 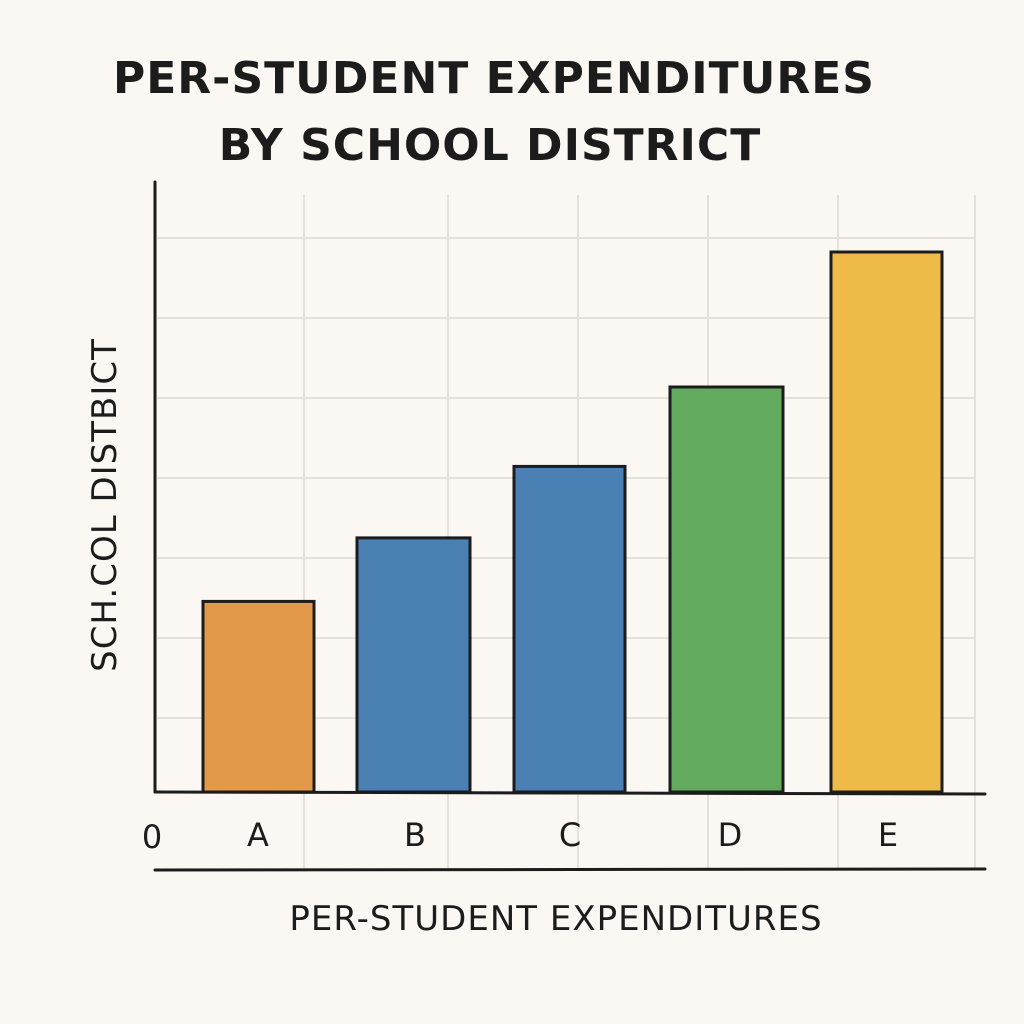 I want to click on x-tick-label-c: C, so click(x=570, y=835).